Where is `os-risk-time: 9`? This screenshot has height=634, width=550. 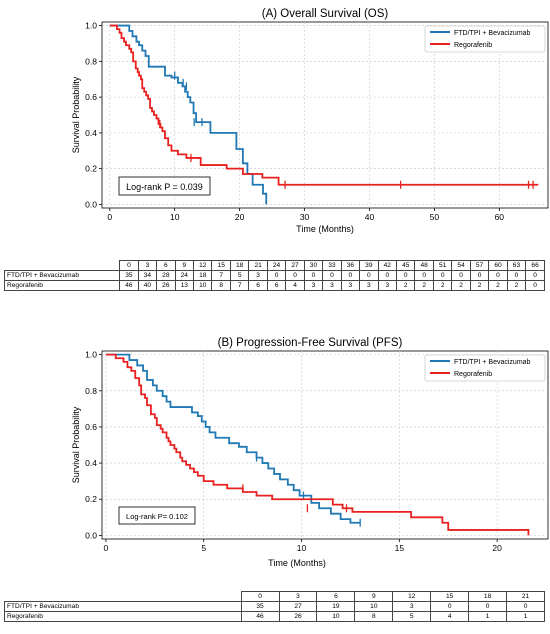
os-risk-time: 9 is located at coordinates (184, 265).